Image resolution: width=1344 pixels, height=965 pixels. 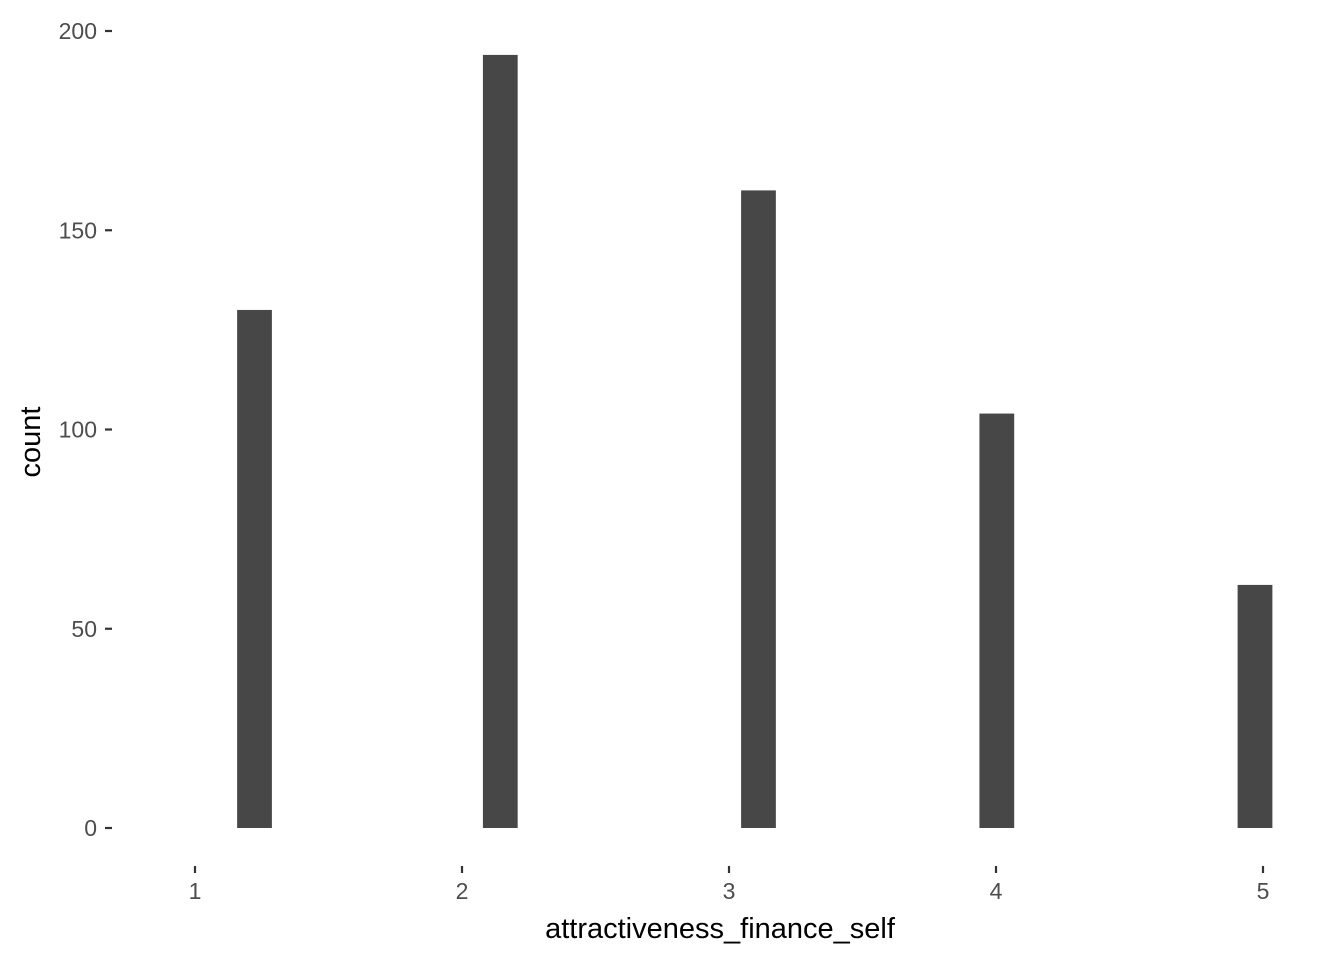 I want to click on y-axis-title: count, so click(x=31, y=442).